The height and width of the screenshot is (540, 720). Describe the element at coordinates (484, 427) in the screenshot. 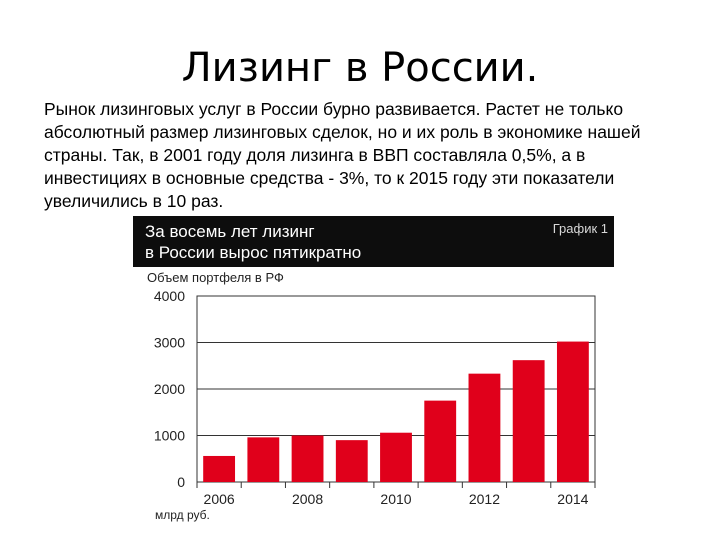

I see `bar-2012` at that location.